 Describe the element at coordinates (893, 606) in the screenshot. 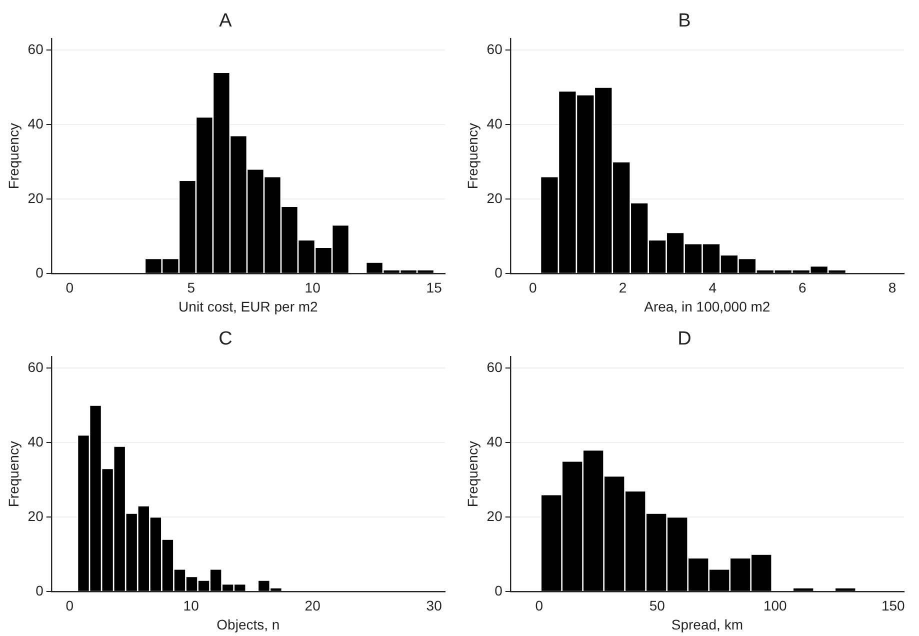

I see `x-tick-label: 150` at that location.